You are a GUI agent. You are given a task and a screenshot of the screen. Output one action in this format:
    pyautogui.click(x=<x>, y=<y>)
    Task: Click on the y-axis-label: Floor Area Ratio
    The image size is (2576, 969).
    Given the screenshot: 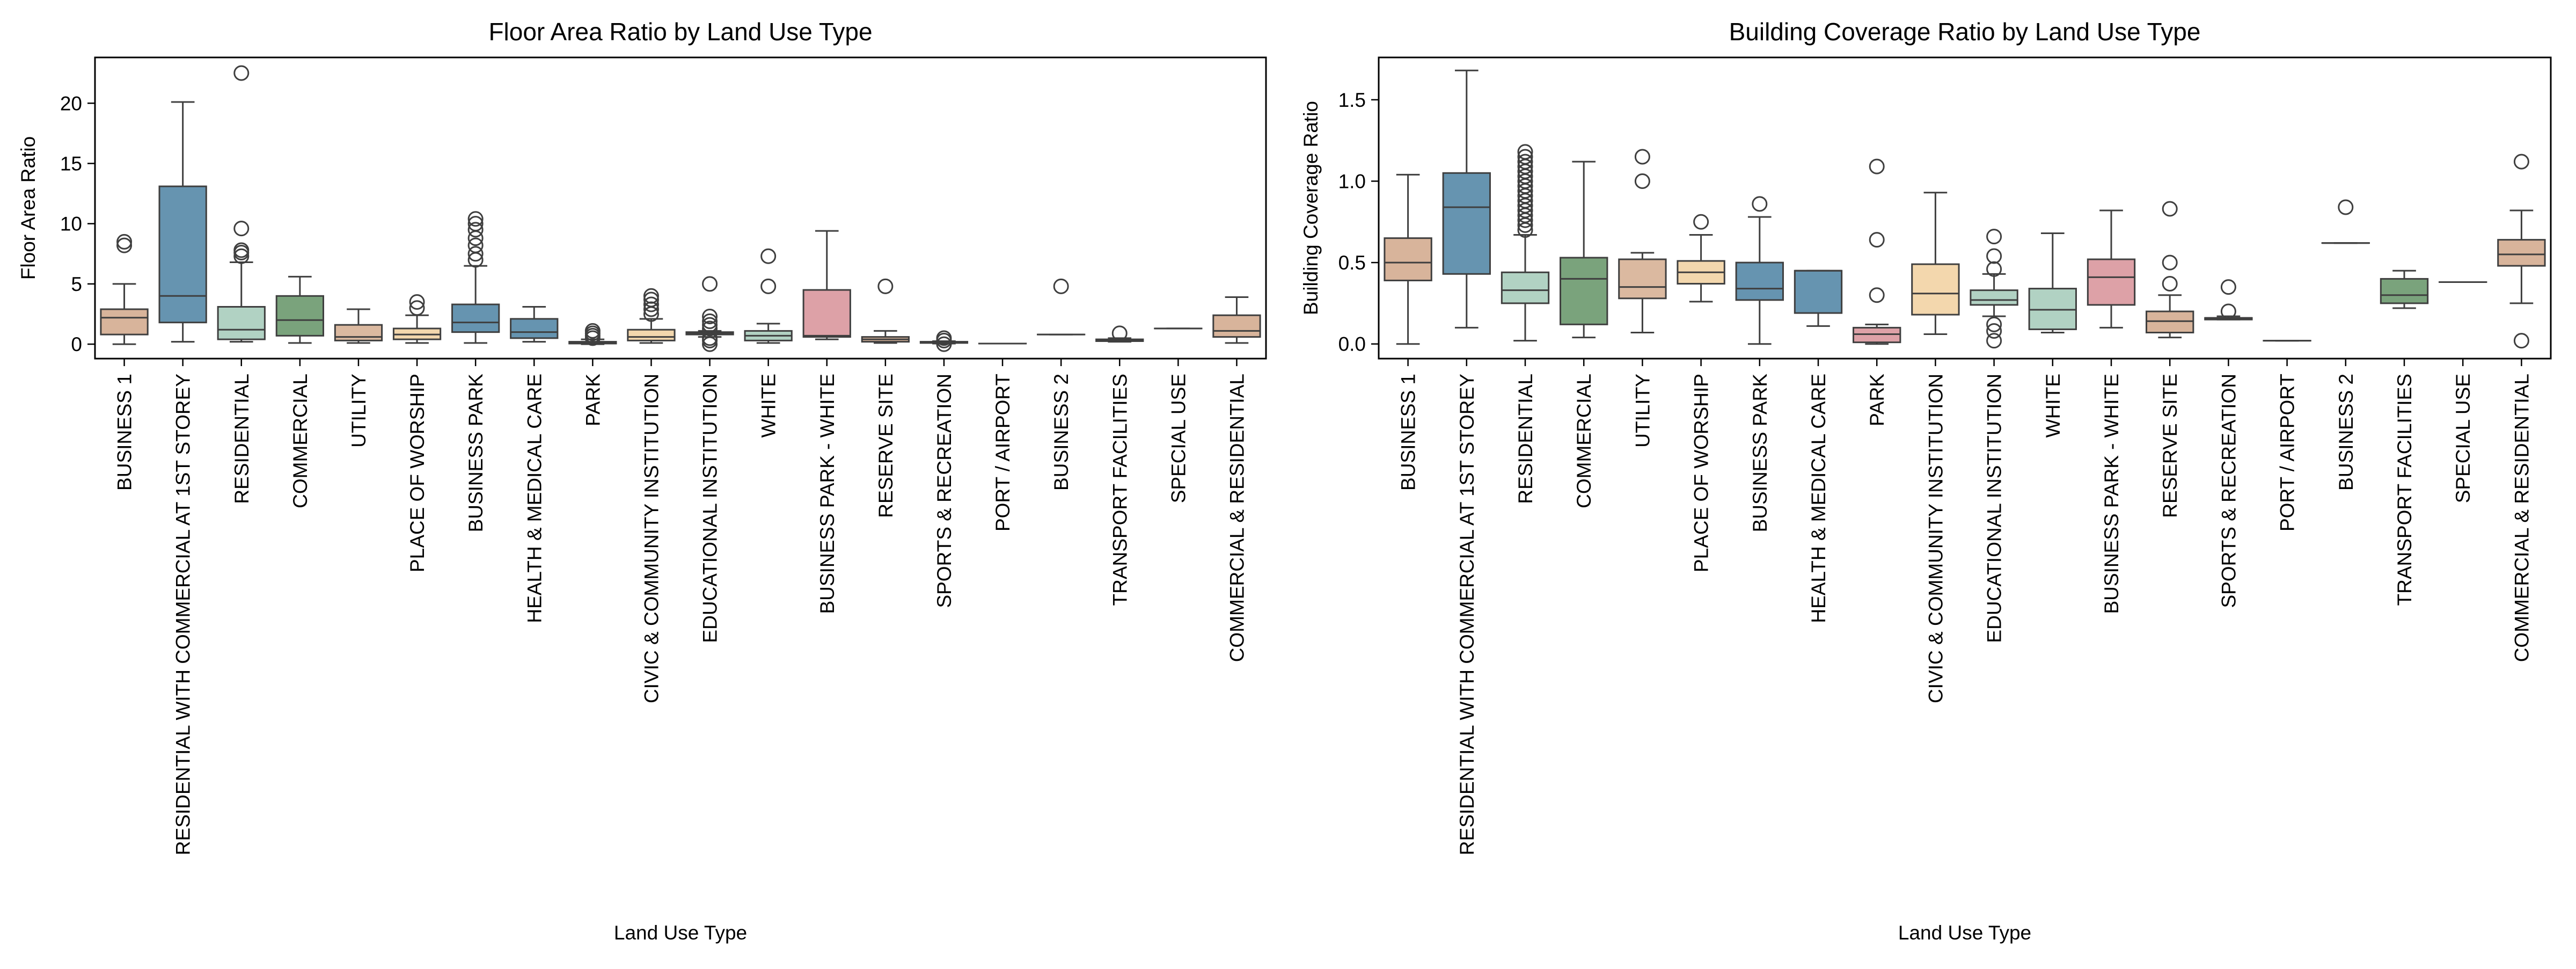 What is the action you would take?
    pyautogui.click(x=28, y=208)
    